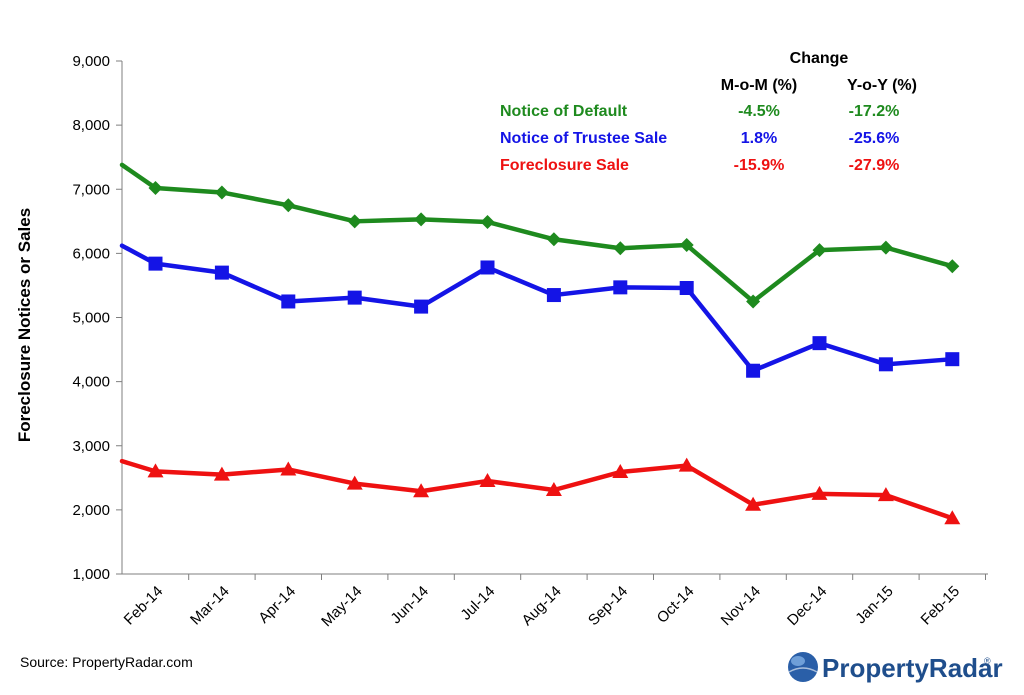  What do you see at coordinates (24, 325) in the screenshot?
I see `y-axis-title: Foreclosure Notices or Sales` at bounding box center [24, 325].